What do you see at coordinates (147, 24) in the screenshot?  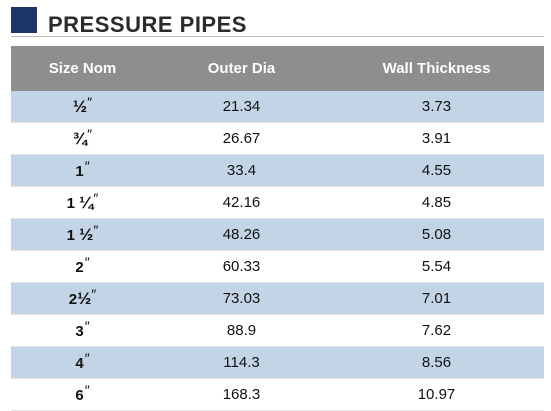 I see `page-title: PRESSURE PIPES` at bounding box center [147, 24].